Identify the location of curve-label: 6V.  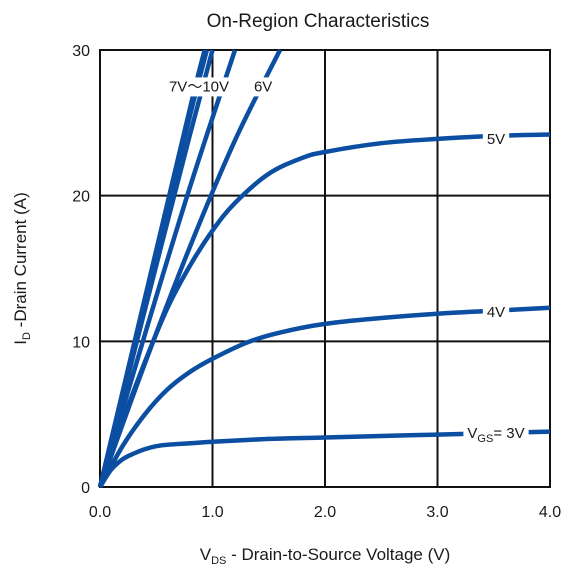
(263, 86).